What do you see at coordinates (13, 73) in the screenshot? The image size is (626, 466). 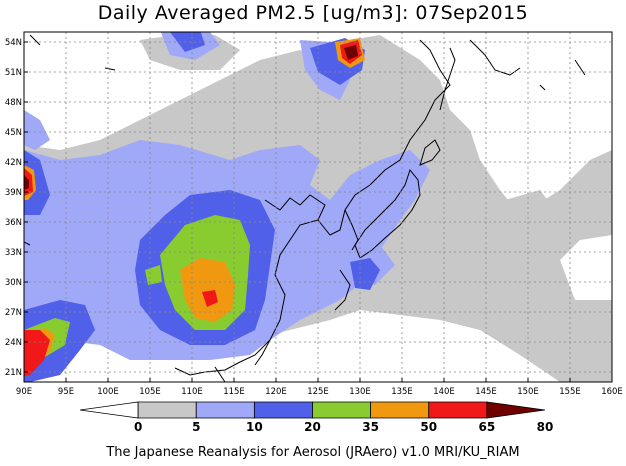 I see `lat-tick-label: 51N` at bounding box center [13, 73].